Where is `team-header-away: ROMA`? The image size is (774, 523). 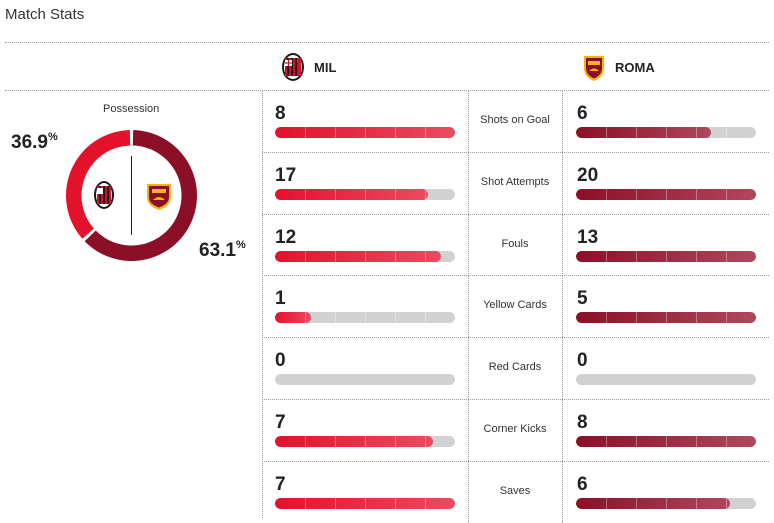
team-header-away: ROMA is located at coordinates (618, 67).